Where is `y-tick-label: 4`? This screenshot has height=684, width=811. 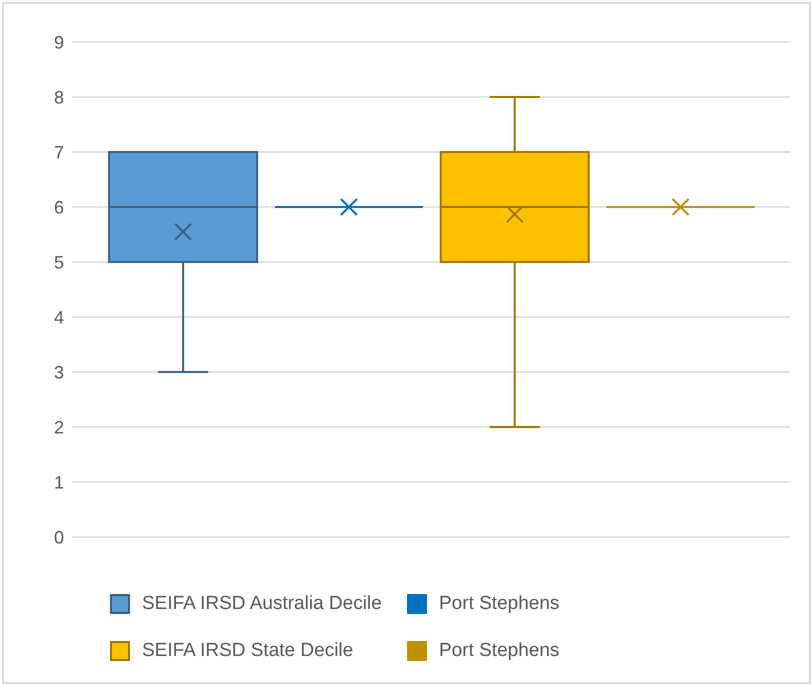
y-tick-label: 4 is located at coordinates (59, 317).